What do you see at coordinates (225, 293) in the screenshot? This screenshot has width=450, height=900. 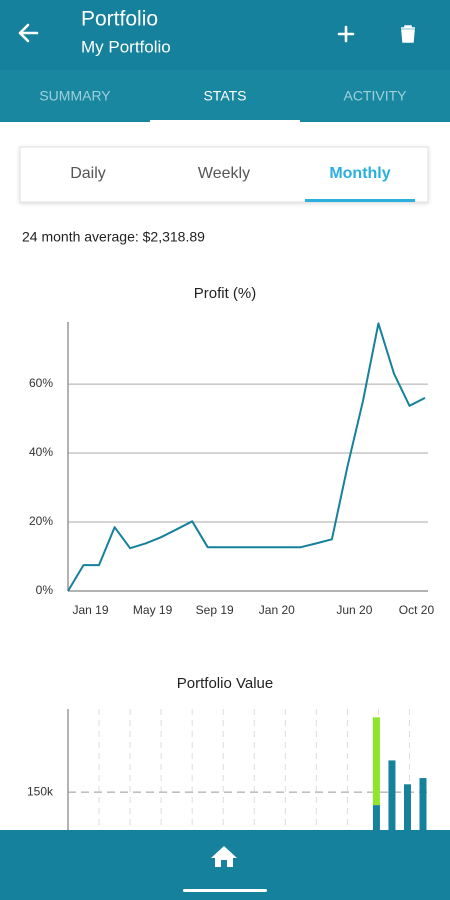 I see `chart-title: Profit (%)` at bounding box center [225, 293].